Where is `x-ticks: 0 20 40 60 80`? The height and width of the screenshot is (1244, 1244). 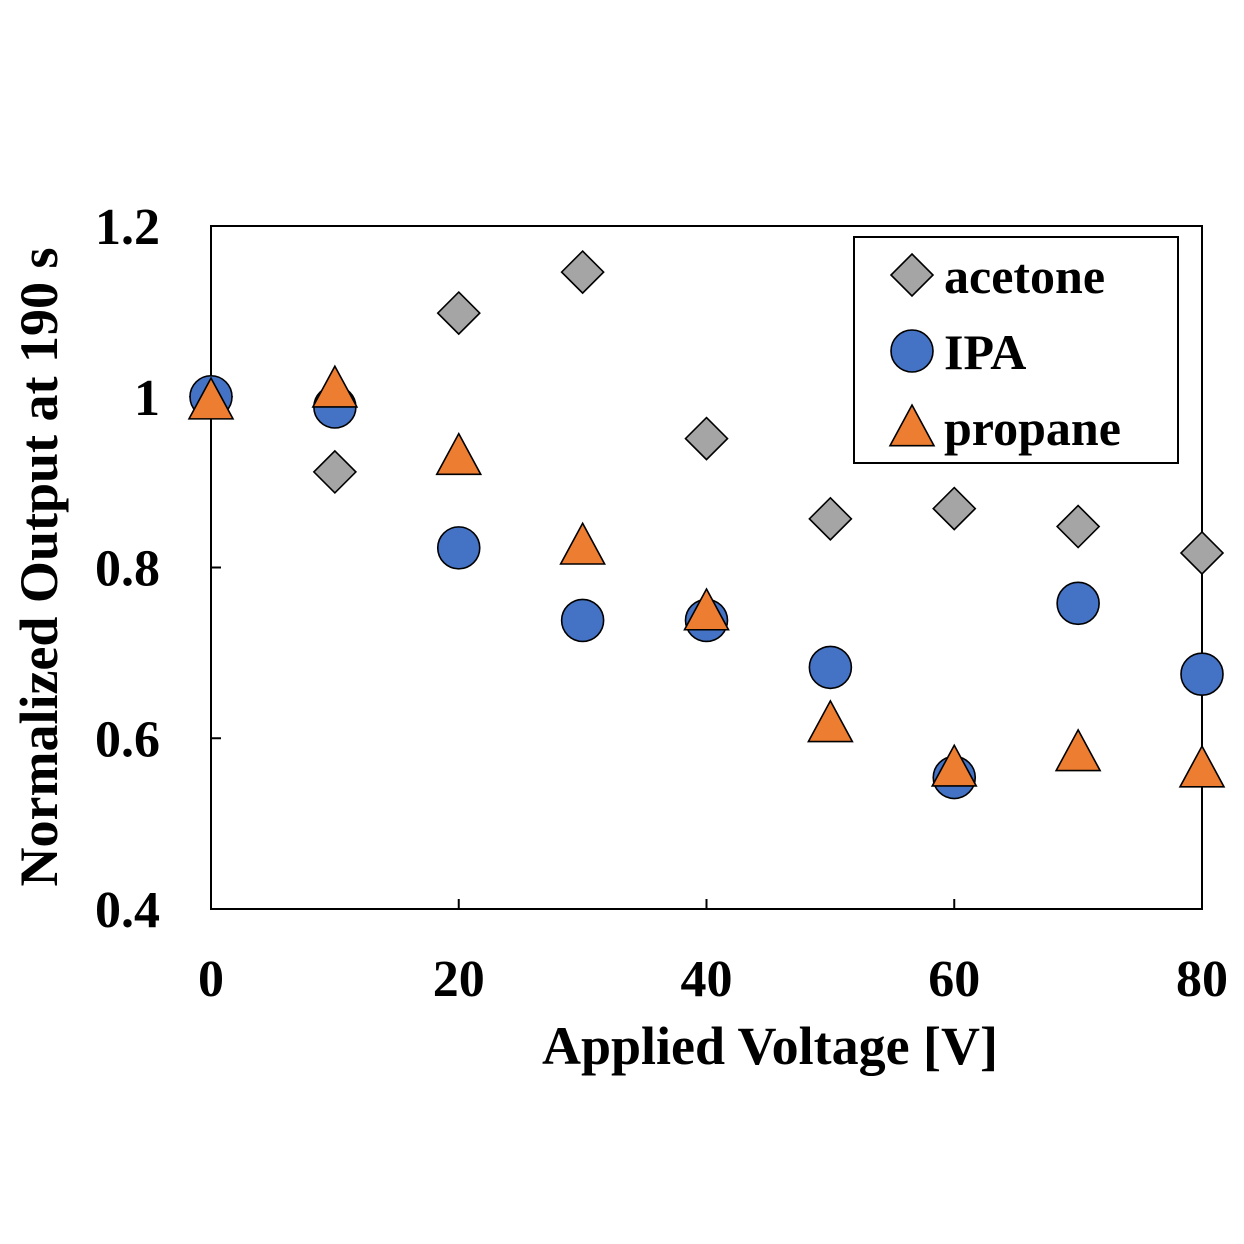 x-ticks: 0 20 40 60 80 is located at coordinates (713, 953).